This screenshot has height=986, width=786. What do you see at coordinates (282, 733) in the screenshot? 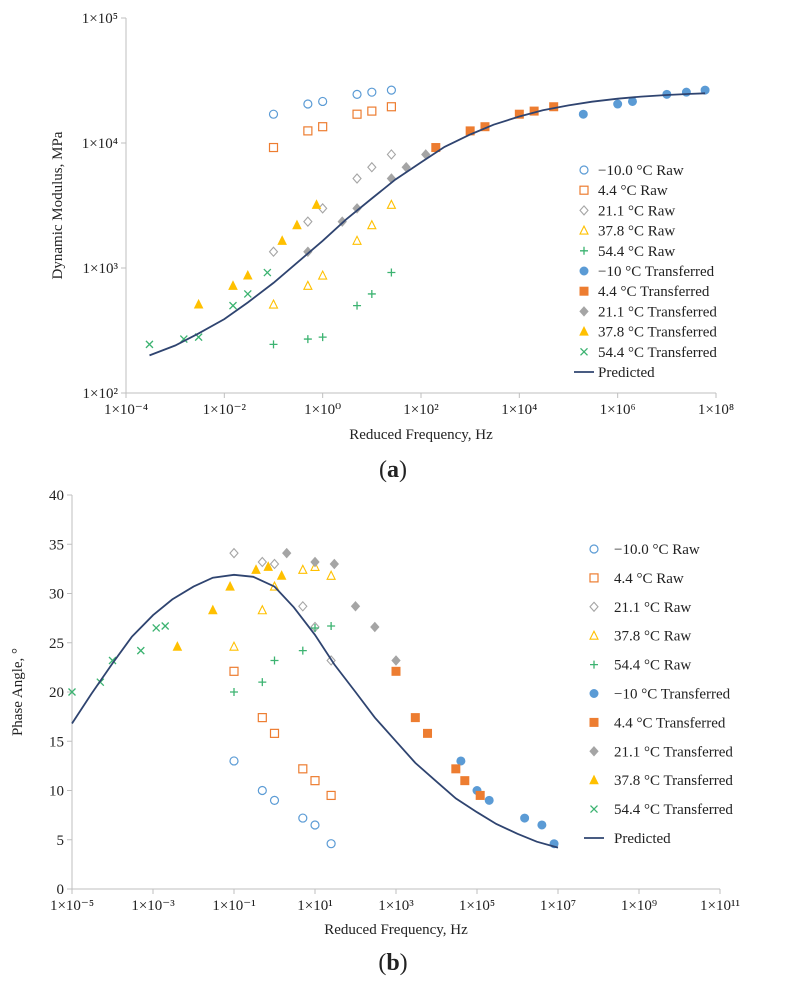
I see `series-4-4-c-raw` at bounding box center [282, 733].